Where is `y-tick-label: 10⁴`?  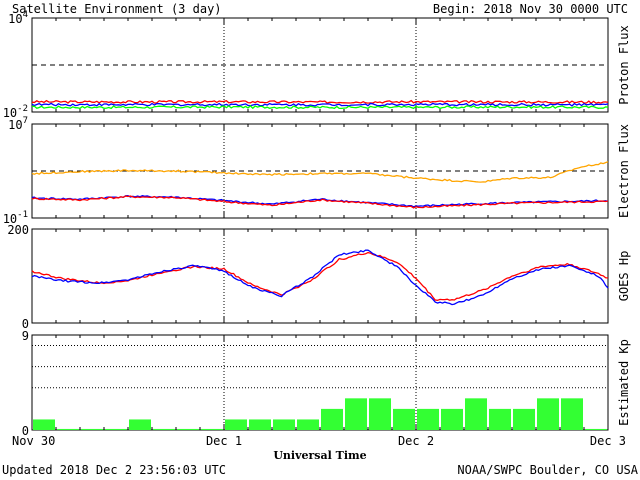 y-tick-label: 10⁴ is located at coordinates (18, 18).